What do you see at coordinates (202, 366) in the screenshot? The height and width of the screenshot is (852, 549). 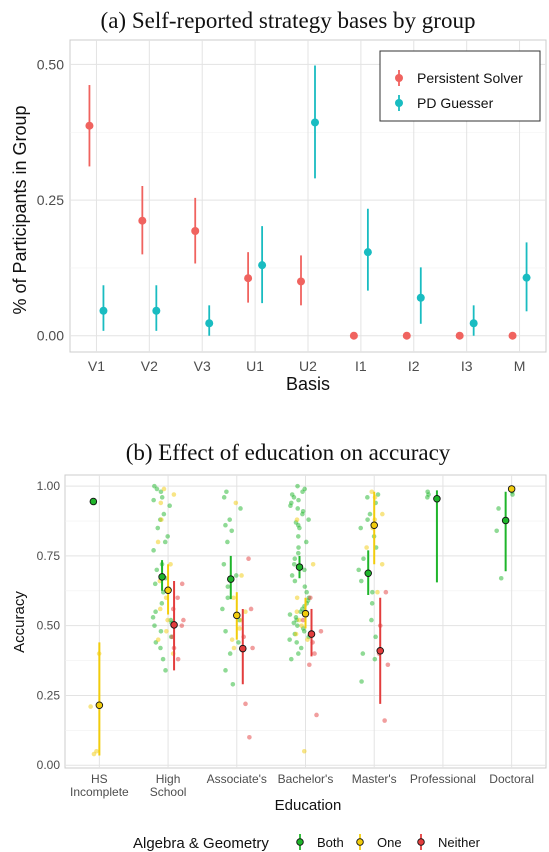 I see `x-tick-label: V3` at bounding box center [202, 366].